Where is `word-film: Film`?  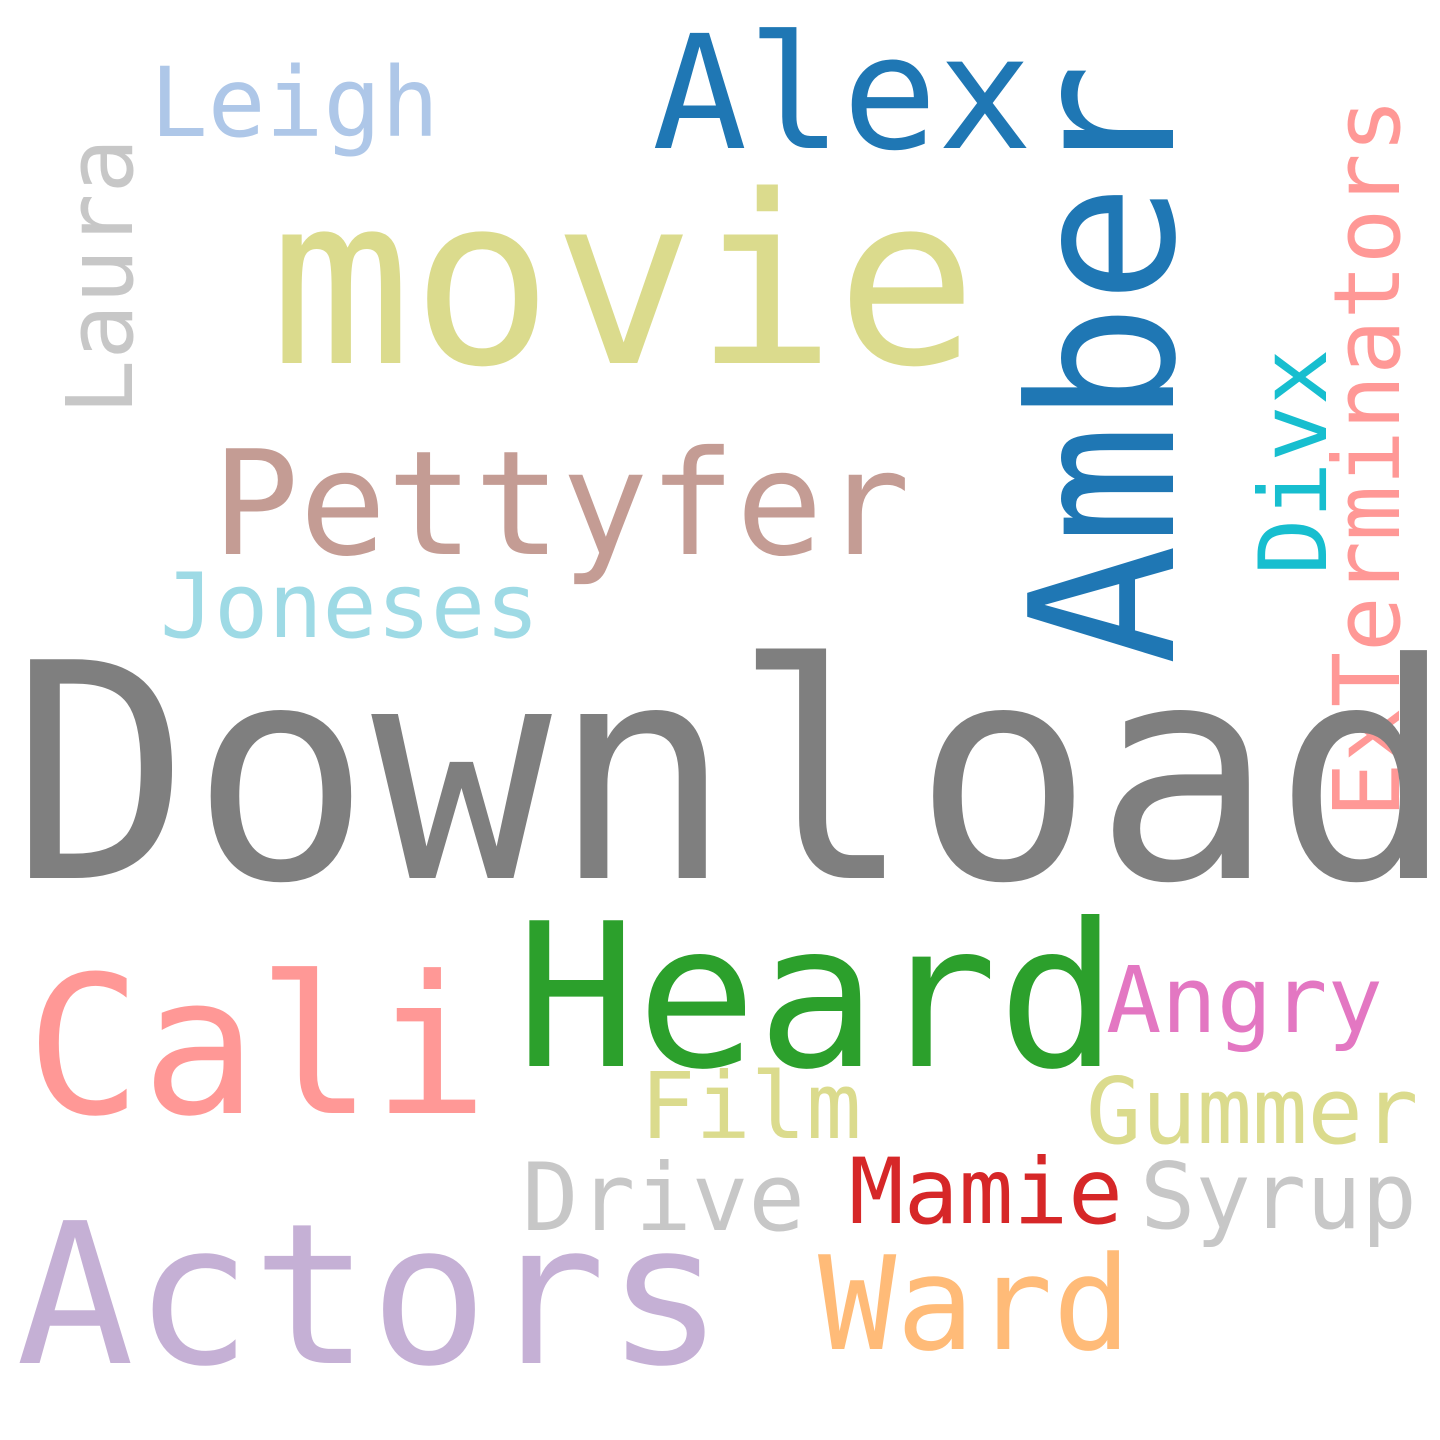
word-film: Film is located at coordinates (751, 1106).